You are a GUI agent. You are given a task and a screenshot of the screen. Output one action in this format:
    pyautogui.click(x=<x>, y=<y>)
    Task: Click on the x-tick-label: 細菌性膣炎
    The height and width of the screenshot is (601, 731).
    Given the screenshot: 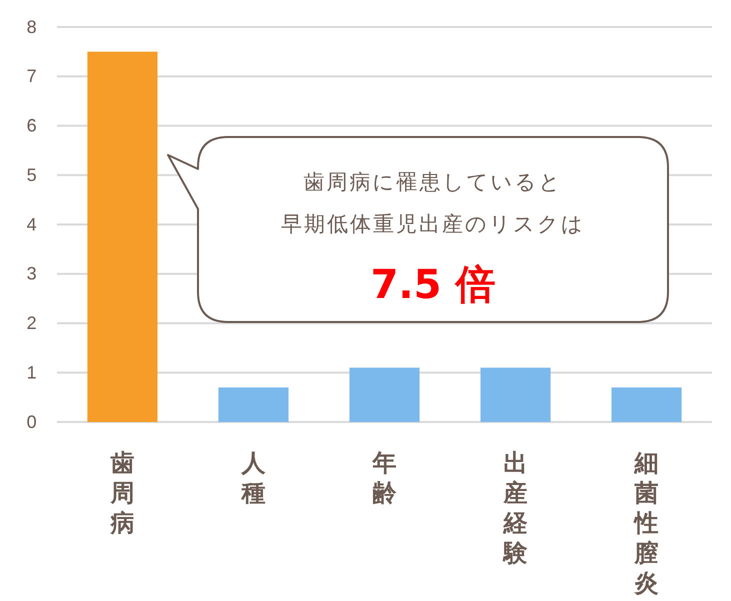 What is the action you would take?
    pyautogui.click(x=645, y=523)
    